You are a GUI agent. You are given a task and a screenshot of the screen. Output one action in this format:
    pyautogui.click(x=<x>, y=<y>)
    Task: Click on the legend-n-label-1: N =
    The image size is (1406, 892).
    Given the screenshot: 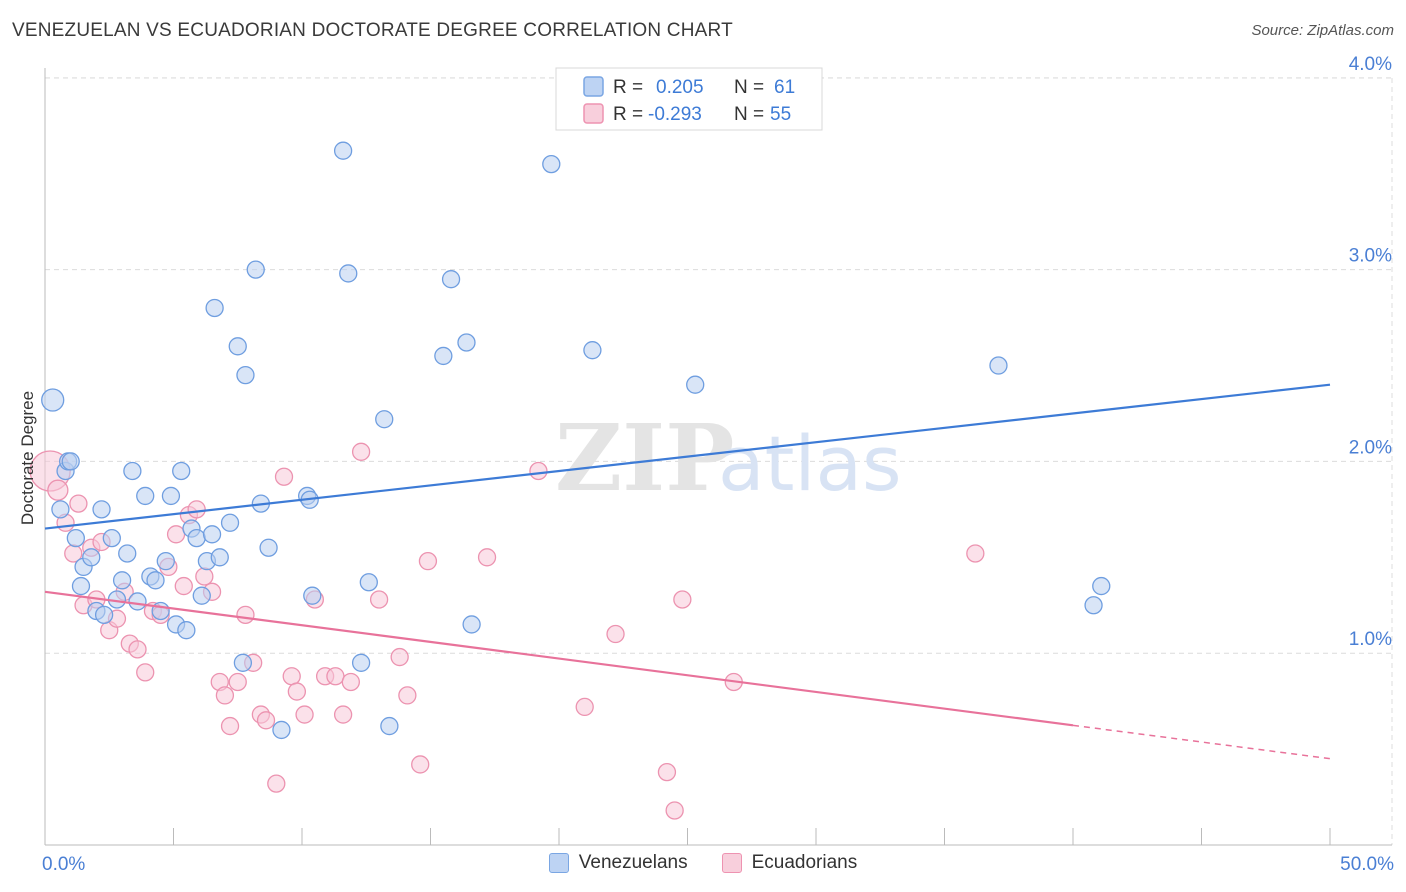 What is the action you would take?
    pyautogui.click(x=749, y=87)
    